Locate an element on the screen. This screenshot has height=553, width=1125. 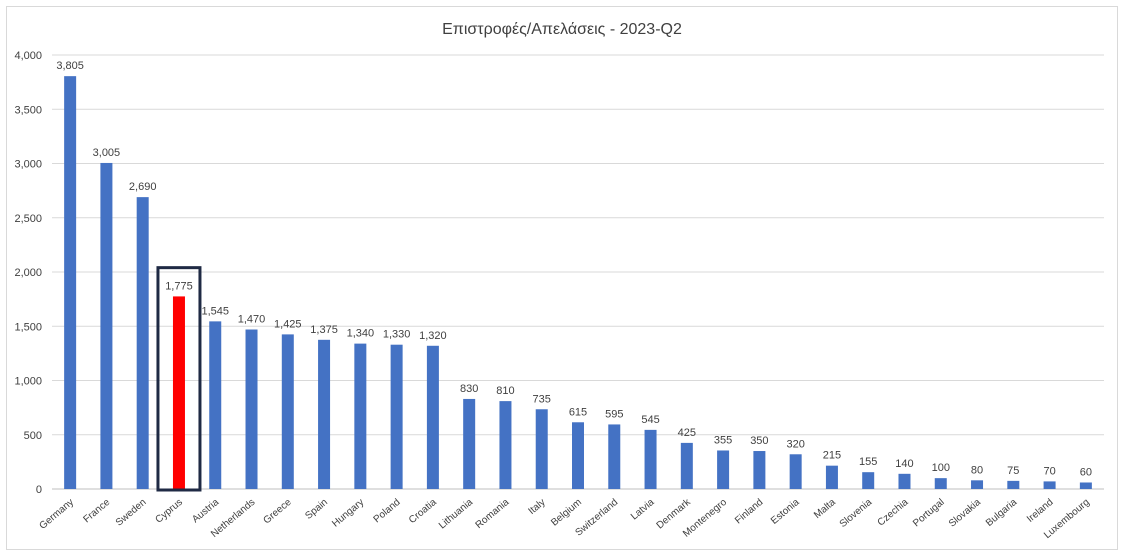
x-tick-label-bulgaria: Bulgaria is located at coordinates (1002, 513).